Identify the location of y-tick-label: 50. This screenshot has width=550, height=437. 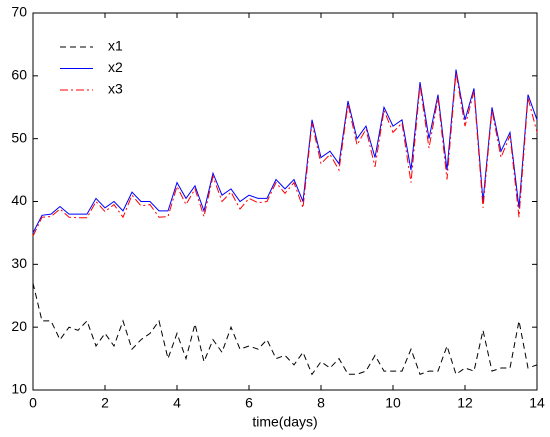
(19, 137).